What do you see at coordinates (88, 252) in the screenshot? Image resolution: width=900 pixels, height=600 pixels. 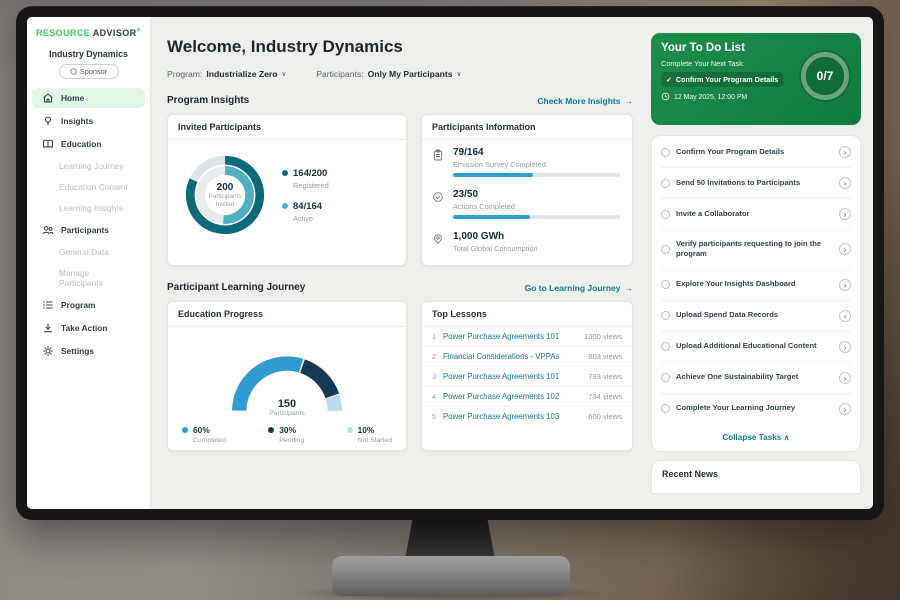 I see `sidebar-item-general-data: General Data` at bounding box center [88, 252].